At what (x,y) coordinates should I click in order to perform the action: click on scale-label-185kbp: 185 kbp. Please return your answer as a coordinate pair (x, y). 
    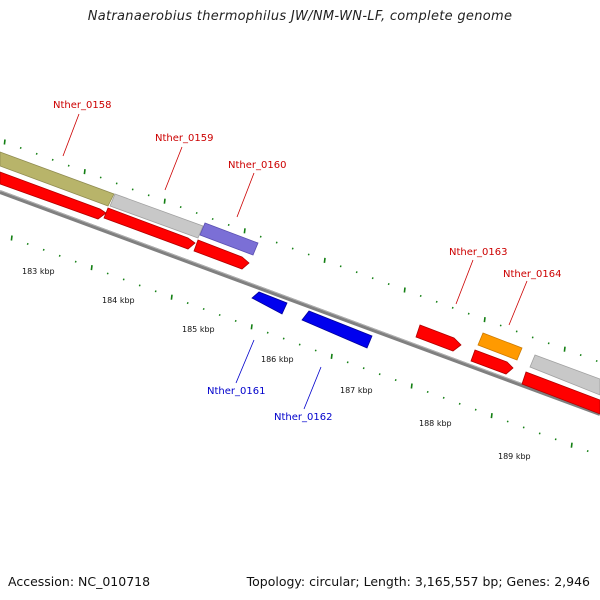
    Looking at the image, I should click on (198, 329).